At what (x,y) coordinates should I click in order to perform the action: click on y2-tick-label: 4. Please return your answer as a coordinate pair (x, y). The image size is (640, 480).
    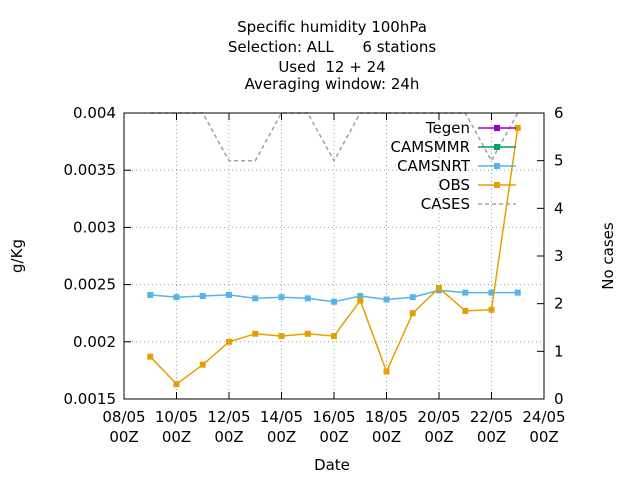
    Looking at the image, I should click on (559, 208).